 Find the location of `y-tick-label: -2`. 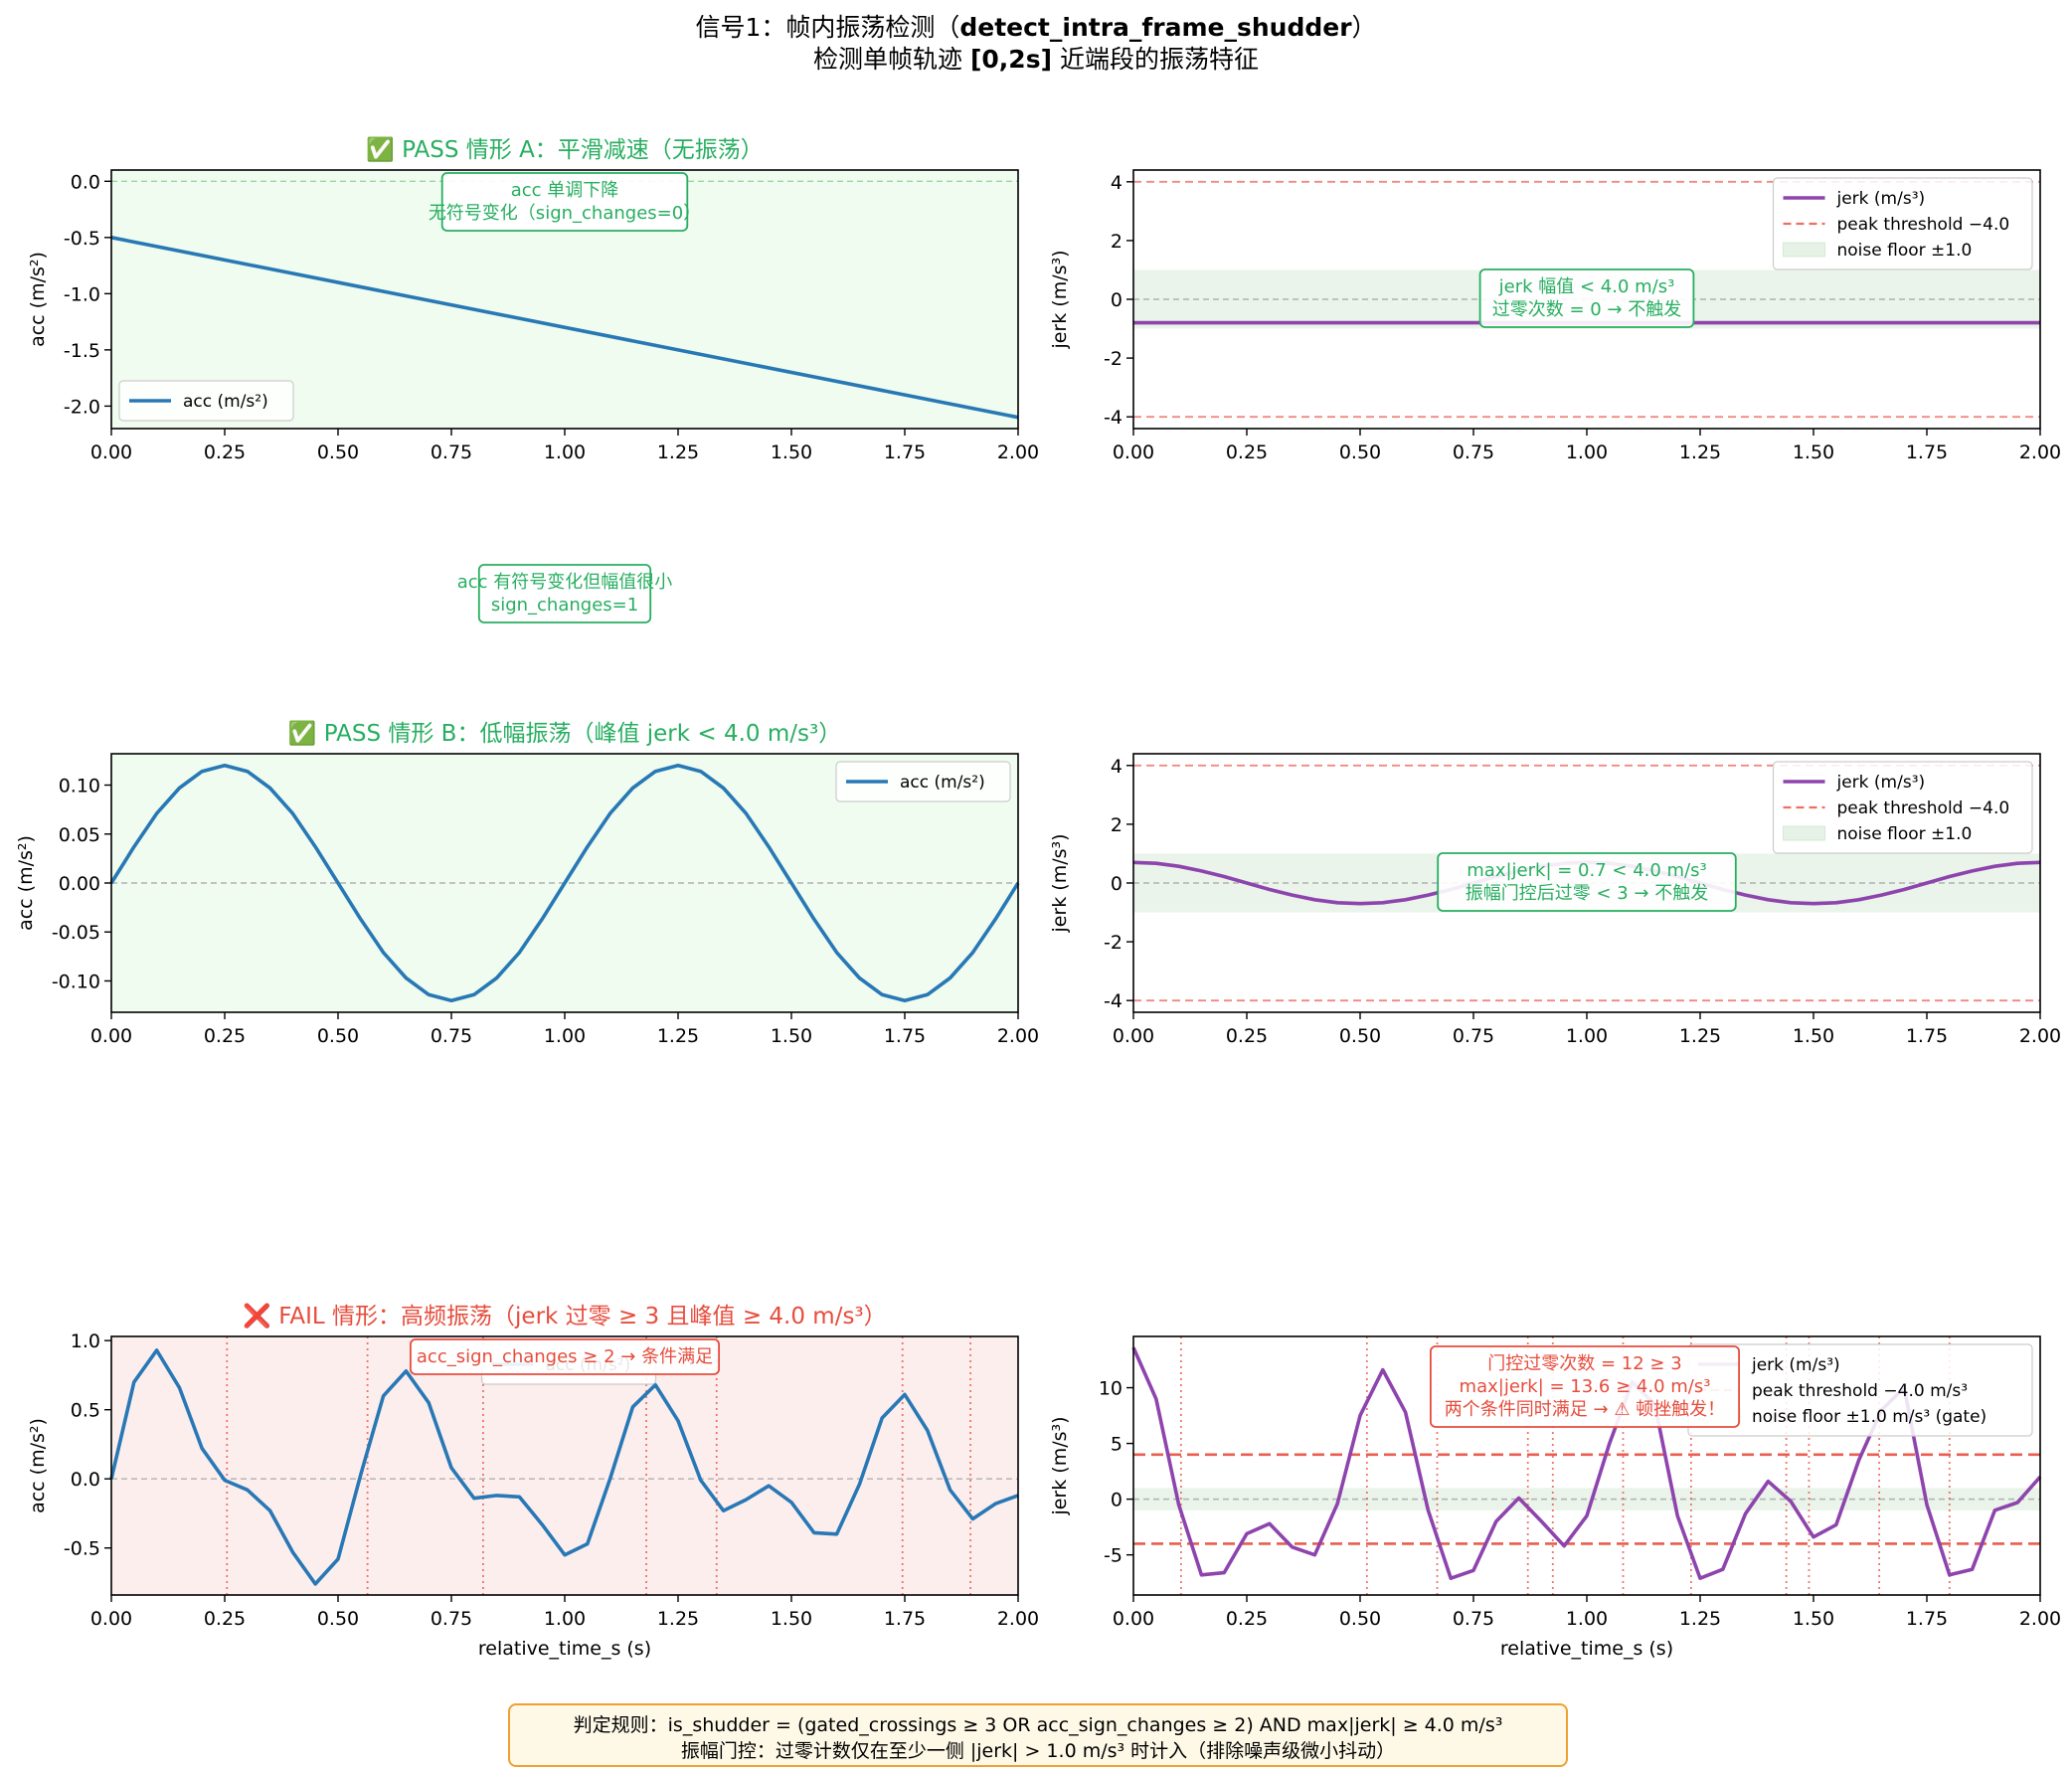

y-tick-label: -2 is located at coordinates (1113, 359).